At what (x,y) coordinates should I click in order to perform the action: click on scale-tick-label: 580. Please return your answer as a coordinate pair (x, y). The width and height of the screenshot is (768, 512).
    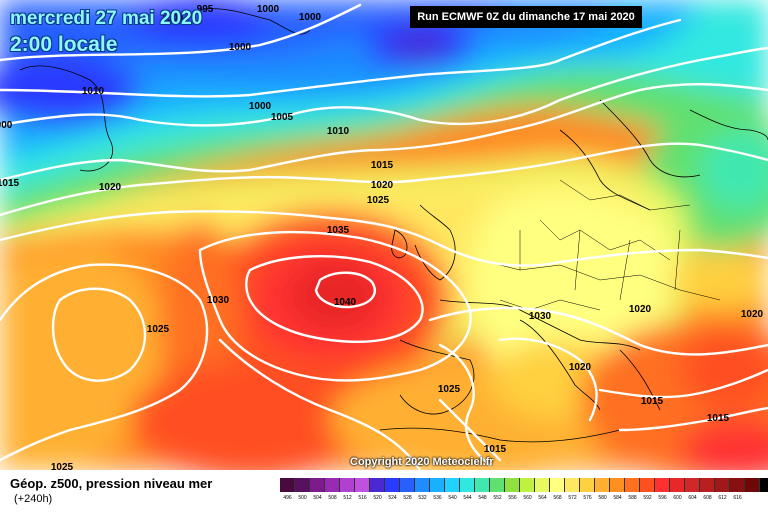
    Looking at the image, I should click on (602, 498).